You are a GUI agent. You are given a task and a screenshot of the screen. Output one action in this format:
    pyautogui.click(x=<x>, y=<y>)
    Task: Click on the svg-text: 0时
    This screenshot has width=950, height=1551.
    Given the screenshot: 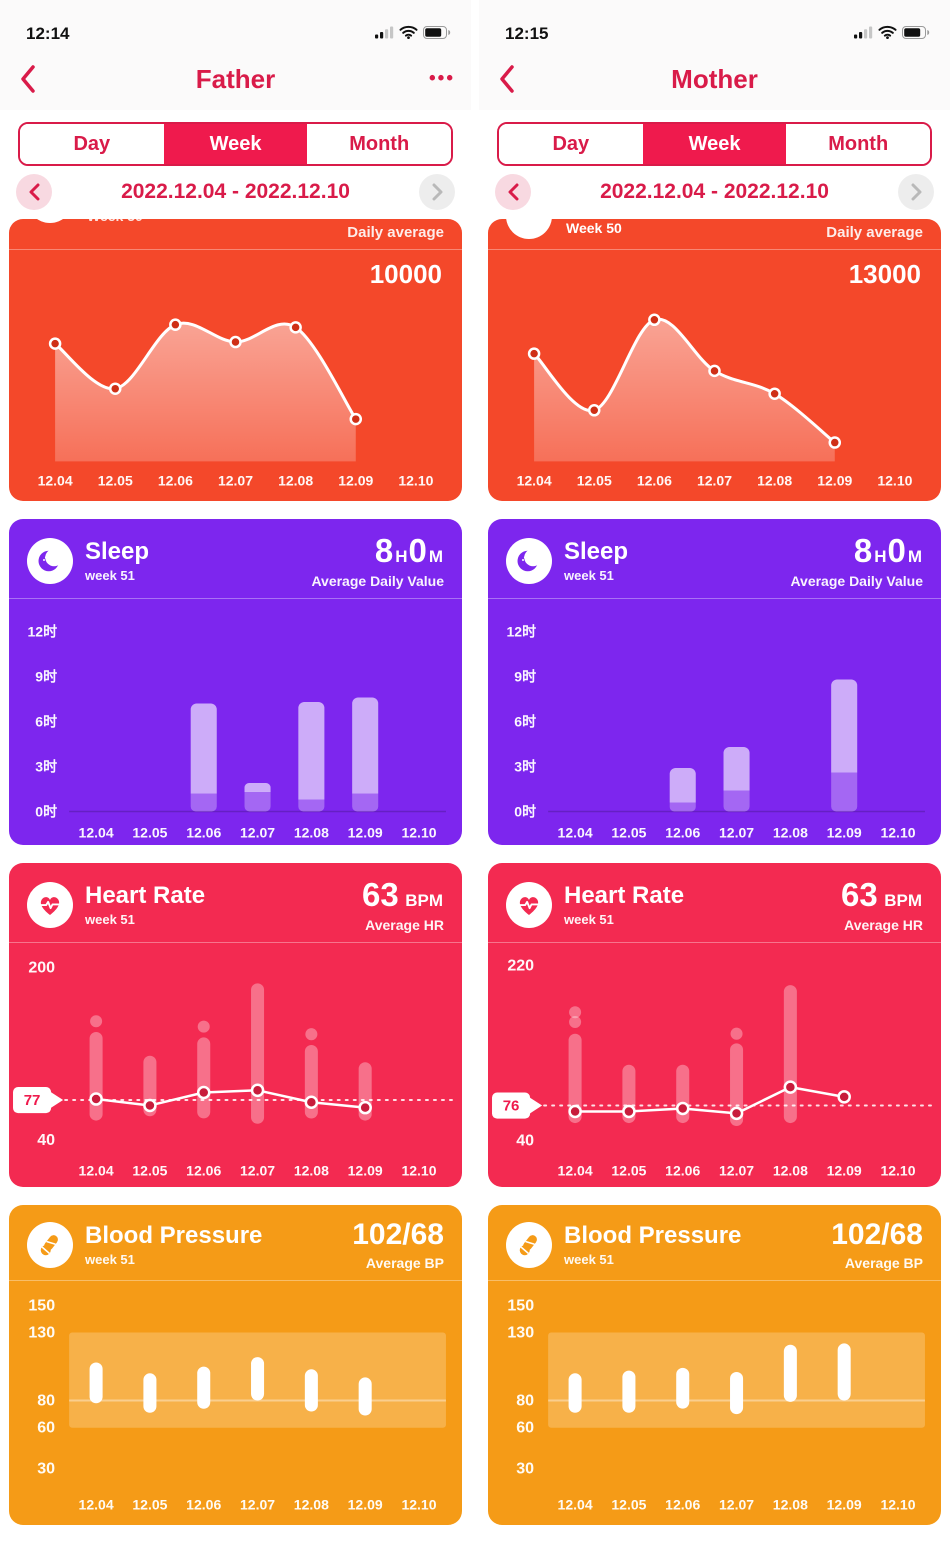 What is the action you would take?
    pyautogui.click(x=46, y=811)
    